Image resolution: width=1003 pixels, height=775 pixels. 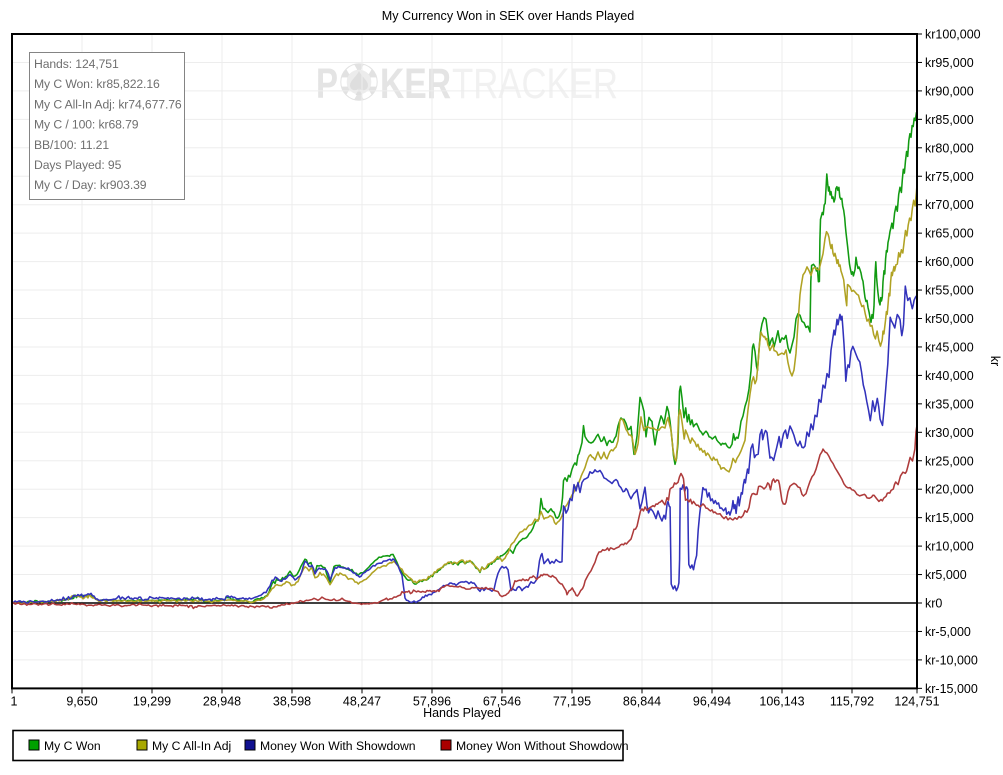 I want to click on svg-text: kr90,000, so click(x=949, y=91).